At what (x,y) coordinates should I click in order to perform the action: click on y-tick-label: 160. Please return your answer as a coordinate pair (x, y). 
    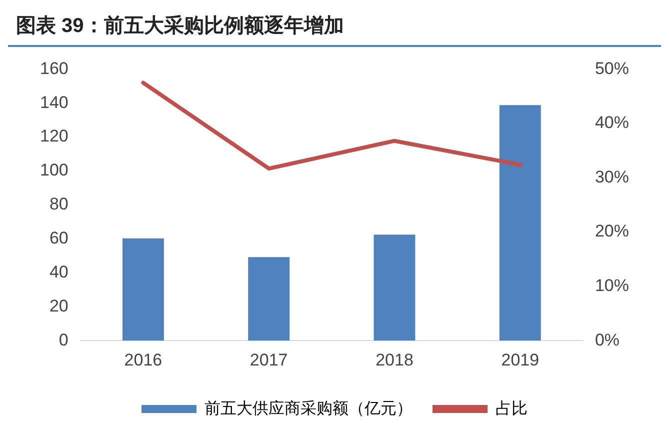
    Looking at the image, I should click on (54, 68).